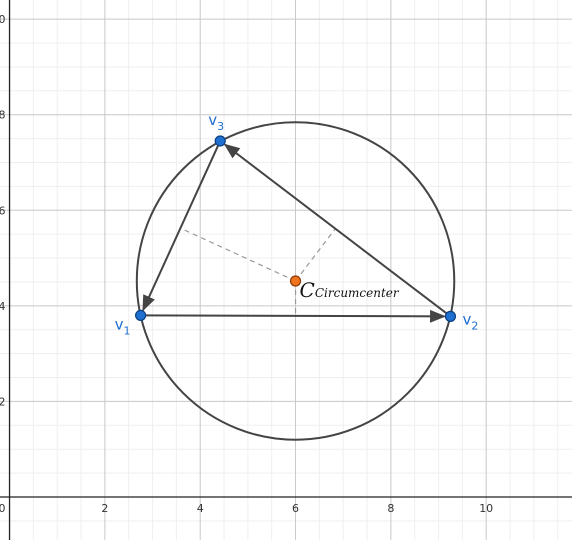 This screenshot has width=572, height=540. What do you see at coordinates (3, 115) in the screenshot?
I see `y-tick-label: 8` at bounding box center [3, 115].